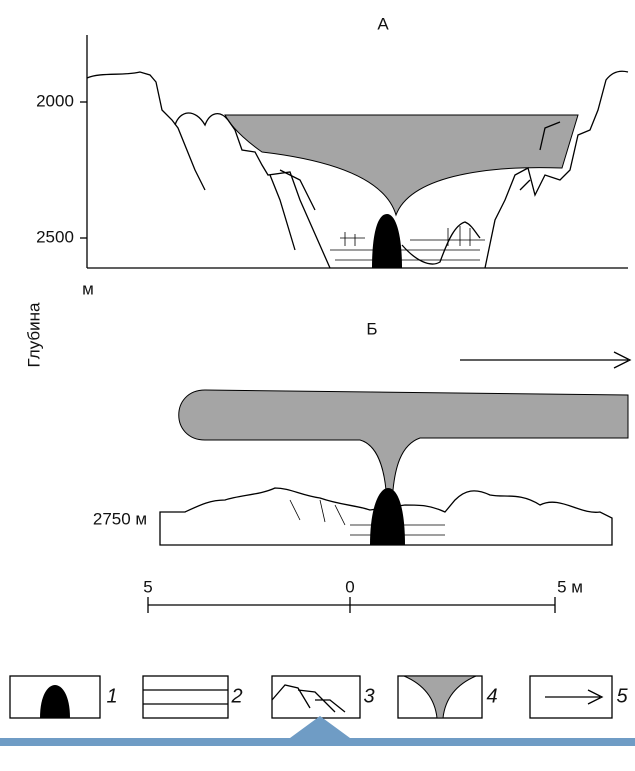 This screenshot has height=771, width=635. What do you see at coordinates (491, 696) in the screenshot?
I see `legend-number: 4` at bounding box center [491, 696].